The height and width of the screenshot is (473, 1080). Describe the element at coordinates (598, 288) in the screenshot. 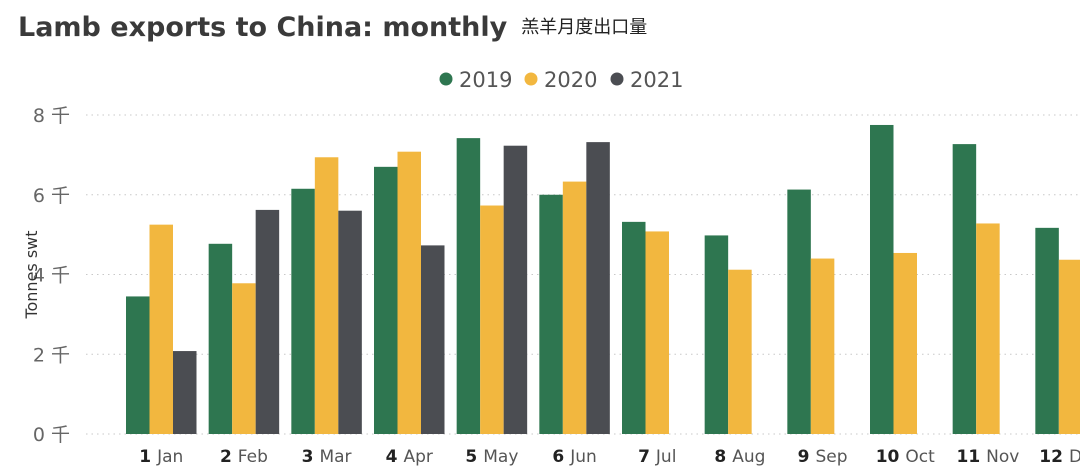

I see `bar-2021-jun` at that location.